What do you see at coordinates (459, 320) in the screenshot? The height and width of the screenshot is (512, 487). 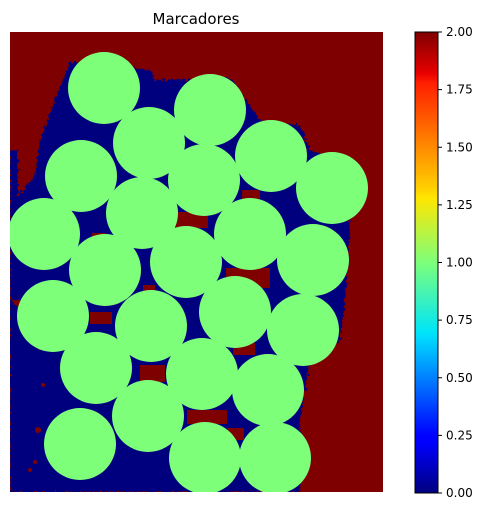 I see `colorbar-tick-label: 0.75` at bounding box center [459, 320].